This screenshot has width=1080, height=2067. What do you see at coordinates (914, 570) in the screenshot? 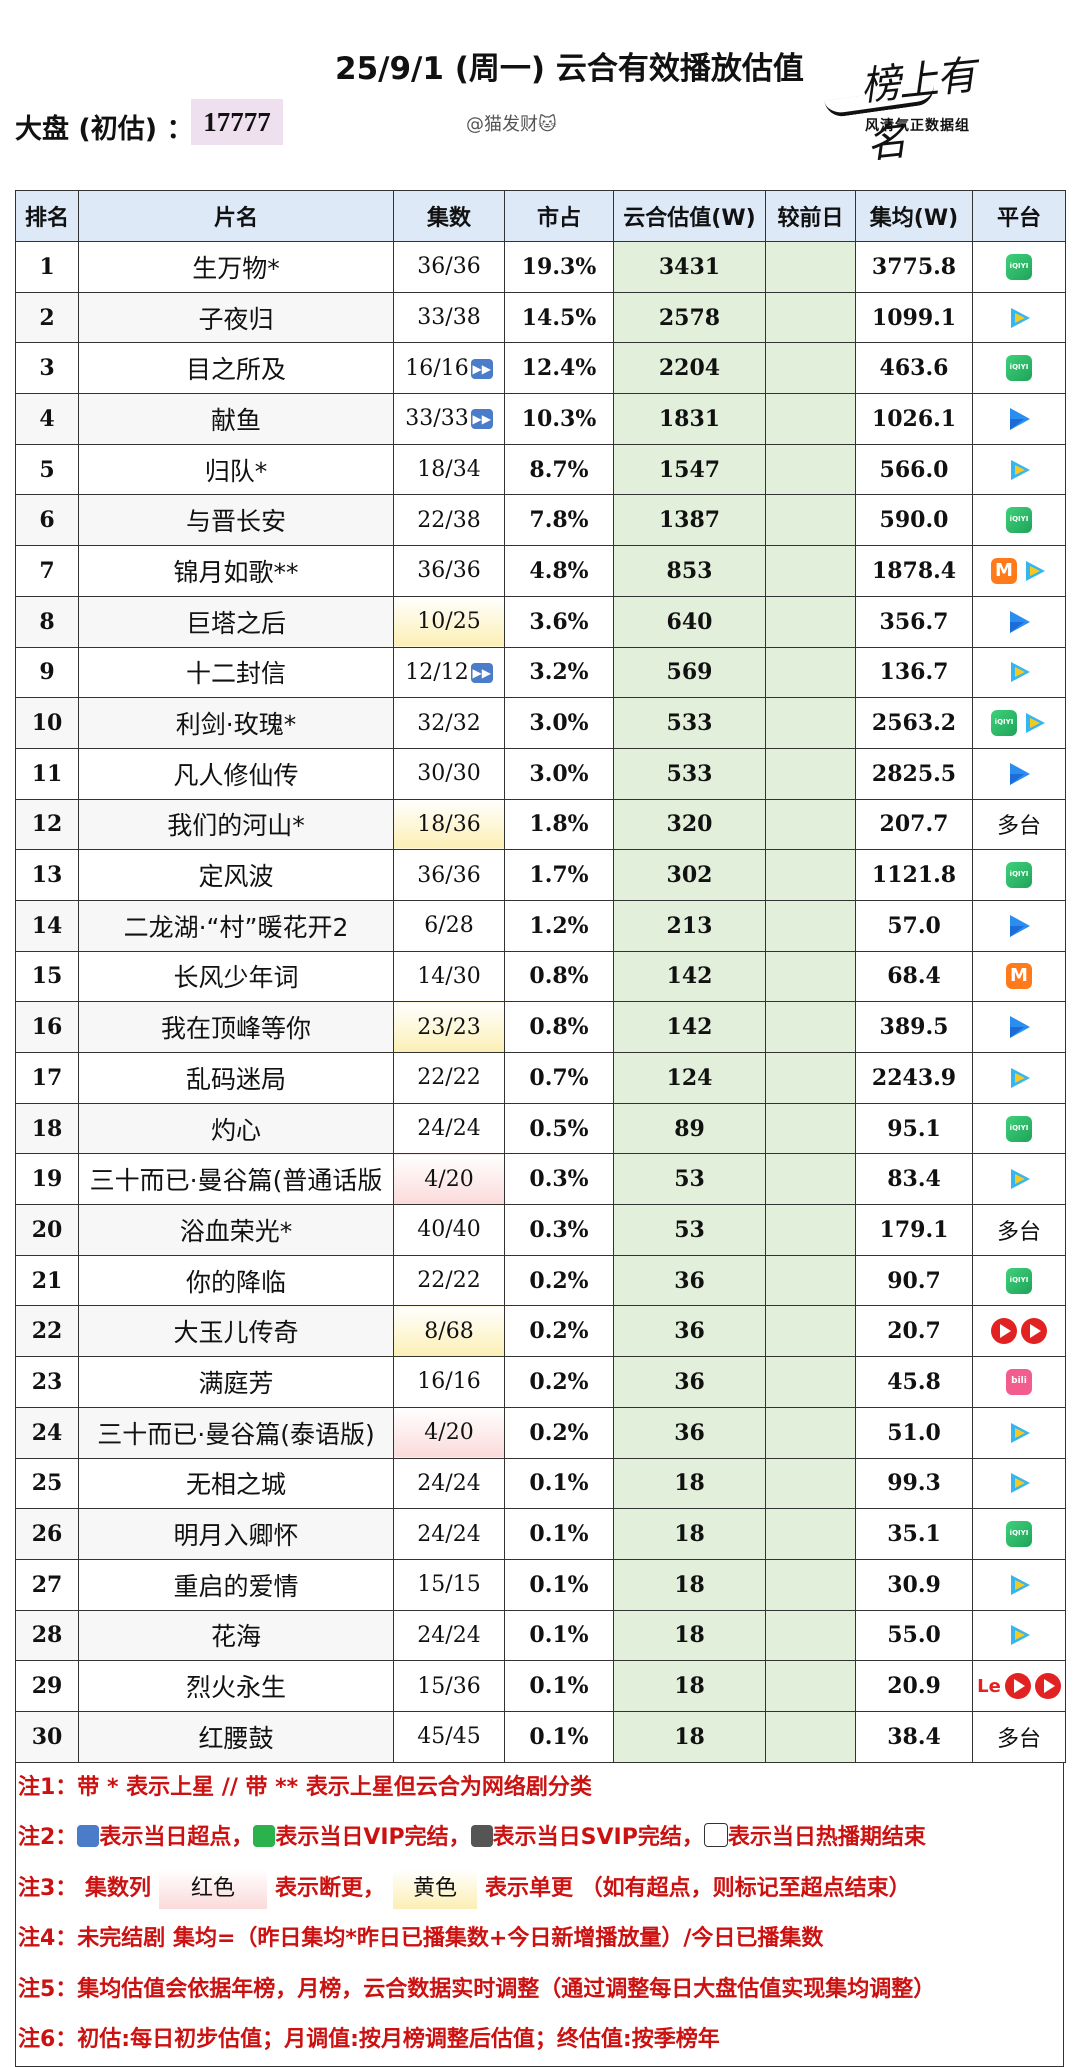
I see `avg-cell-text: 1878.4` at bounding box center [914, 570].